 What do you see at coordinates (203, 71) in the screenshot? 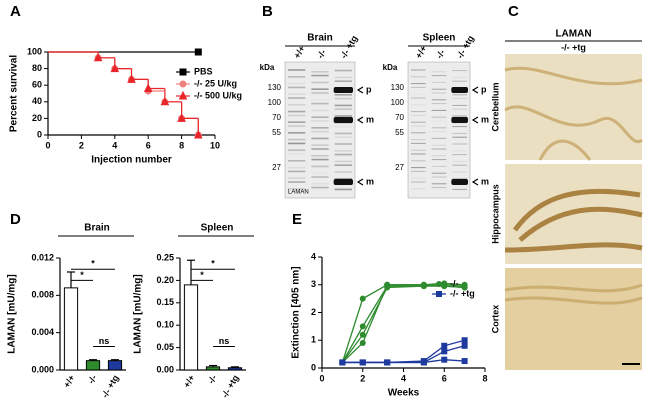
I see `legend-label: PBS` at bounding box center [203, 71].